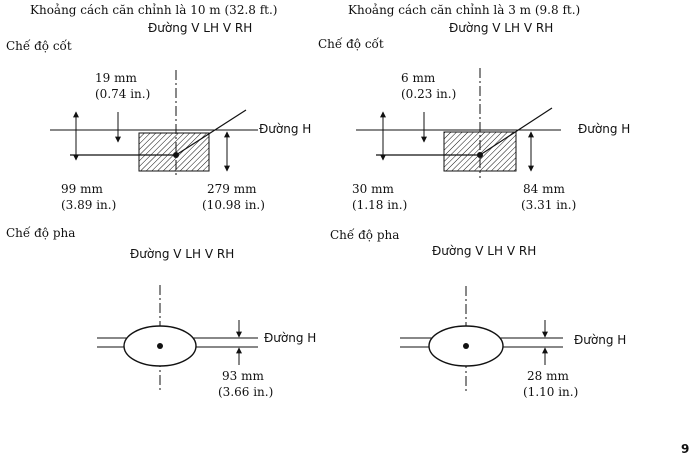 Image resolution: width=689 pixels, height=456 pixels. What do you see at coordinates (604, 129) in the screenshot?
I see `right-hline-label-low: Đường H` at bounding box center [604, 129].